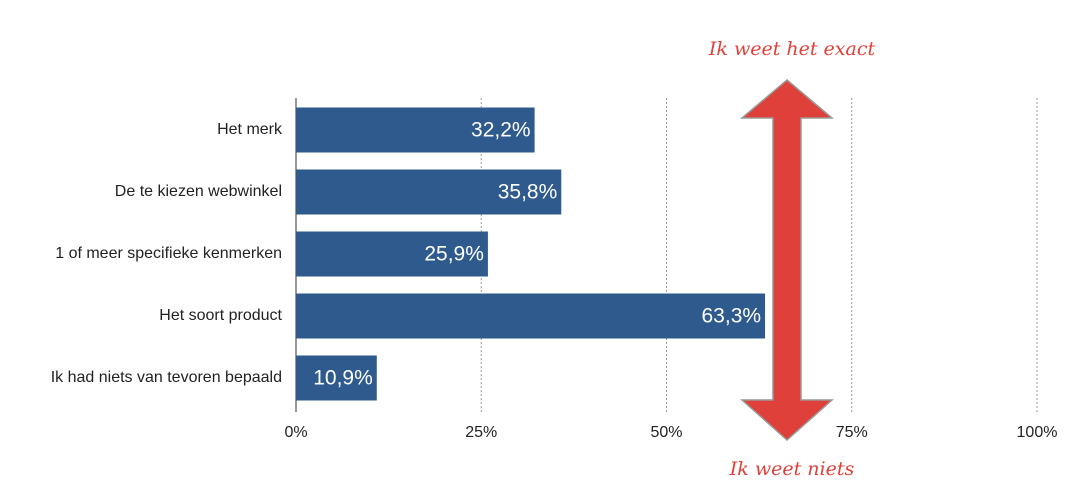 The width and height of the screenshot is (1075, 490). Describe the element at coordinates (528, 192) in the screenshot. I see `value-label: 35,8%` at that location.